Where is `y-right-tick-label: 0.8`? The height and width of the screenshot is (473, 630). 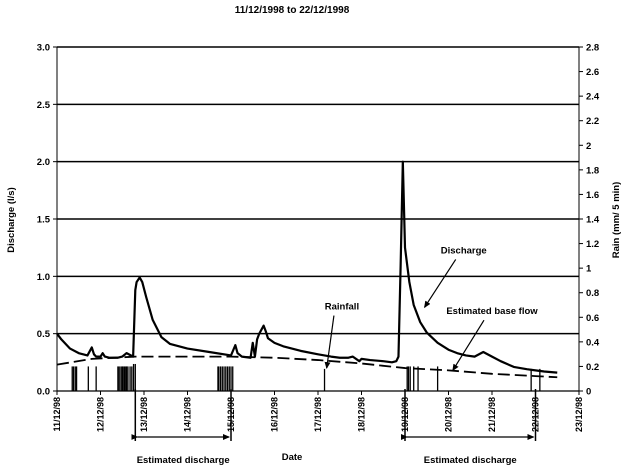
y-right-tick-label: 0.8 is located at coordinates (592, 293).